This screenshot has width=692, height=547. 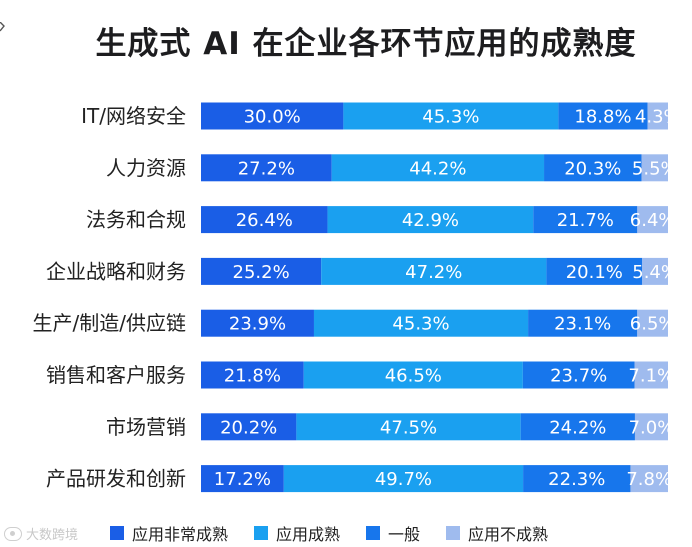 I want to click on data-label: 6.4%, so click(x=653, y=220).